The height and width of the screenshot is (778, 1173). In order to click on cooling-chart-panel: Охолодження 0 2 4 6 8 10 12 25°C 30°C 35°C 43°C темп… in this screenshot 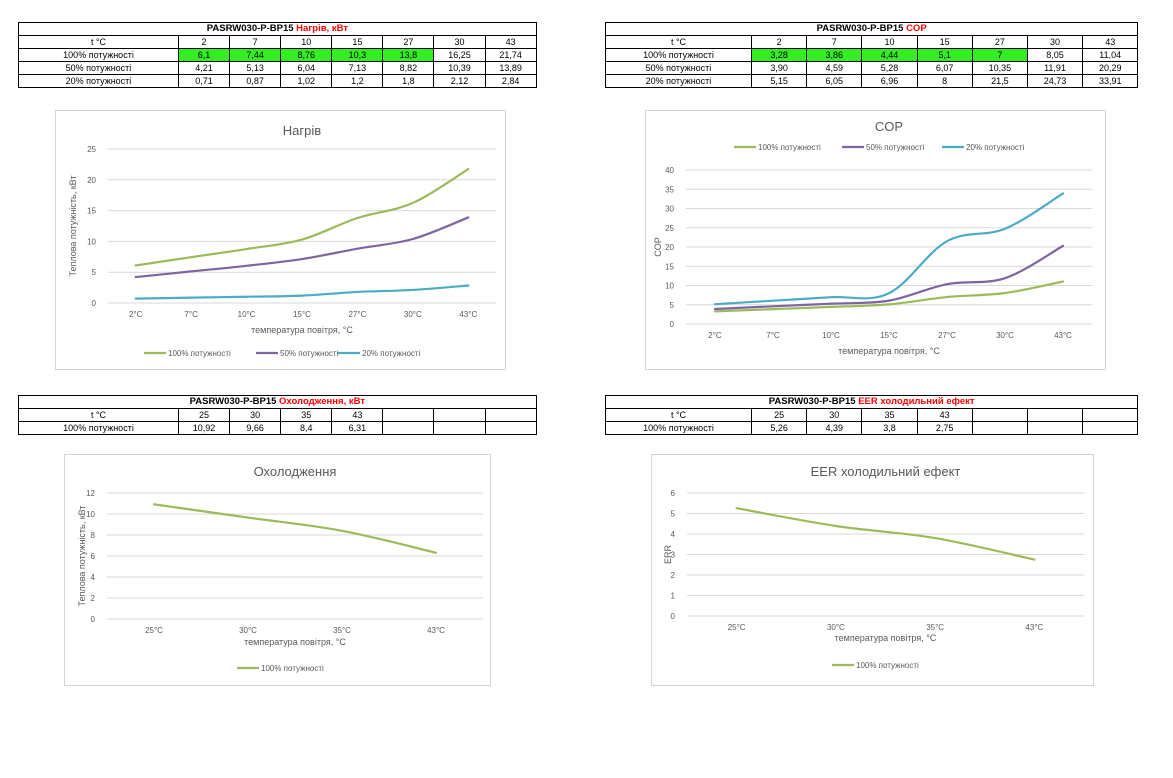, I will do `click(277, 570)`.